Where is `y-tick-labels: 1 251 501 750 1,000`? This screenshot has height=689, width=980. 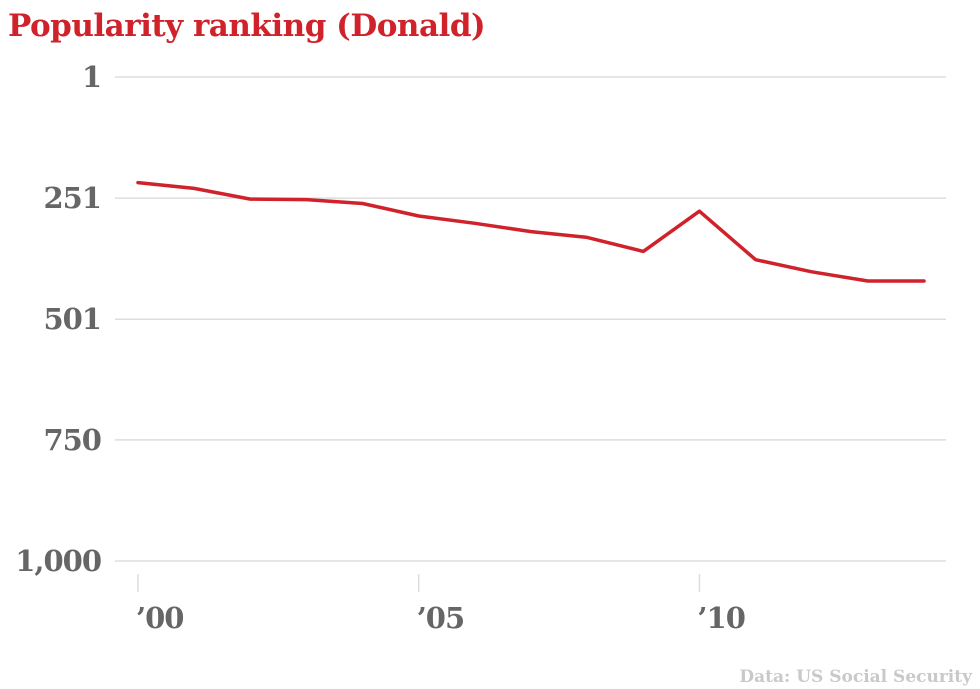
y-tick-labels: 1 251 501 750 1,000 is located at coordinates (58, 319).